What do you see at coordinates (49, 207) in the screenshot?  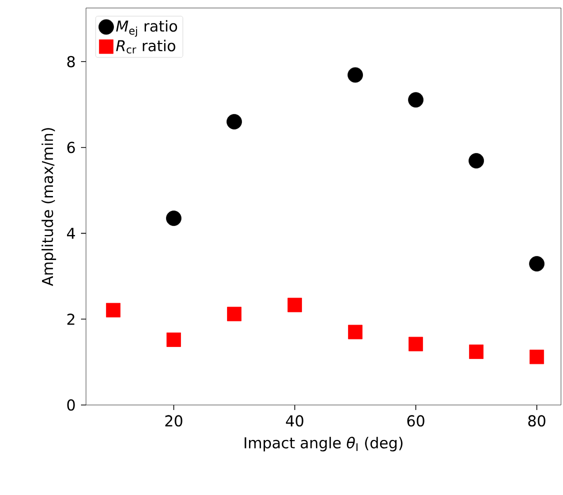 I see `y-axis-title: Amplitude (max/min)` at bounding box center [49, 207].